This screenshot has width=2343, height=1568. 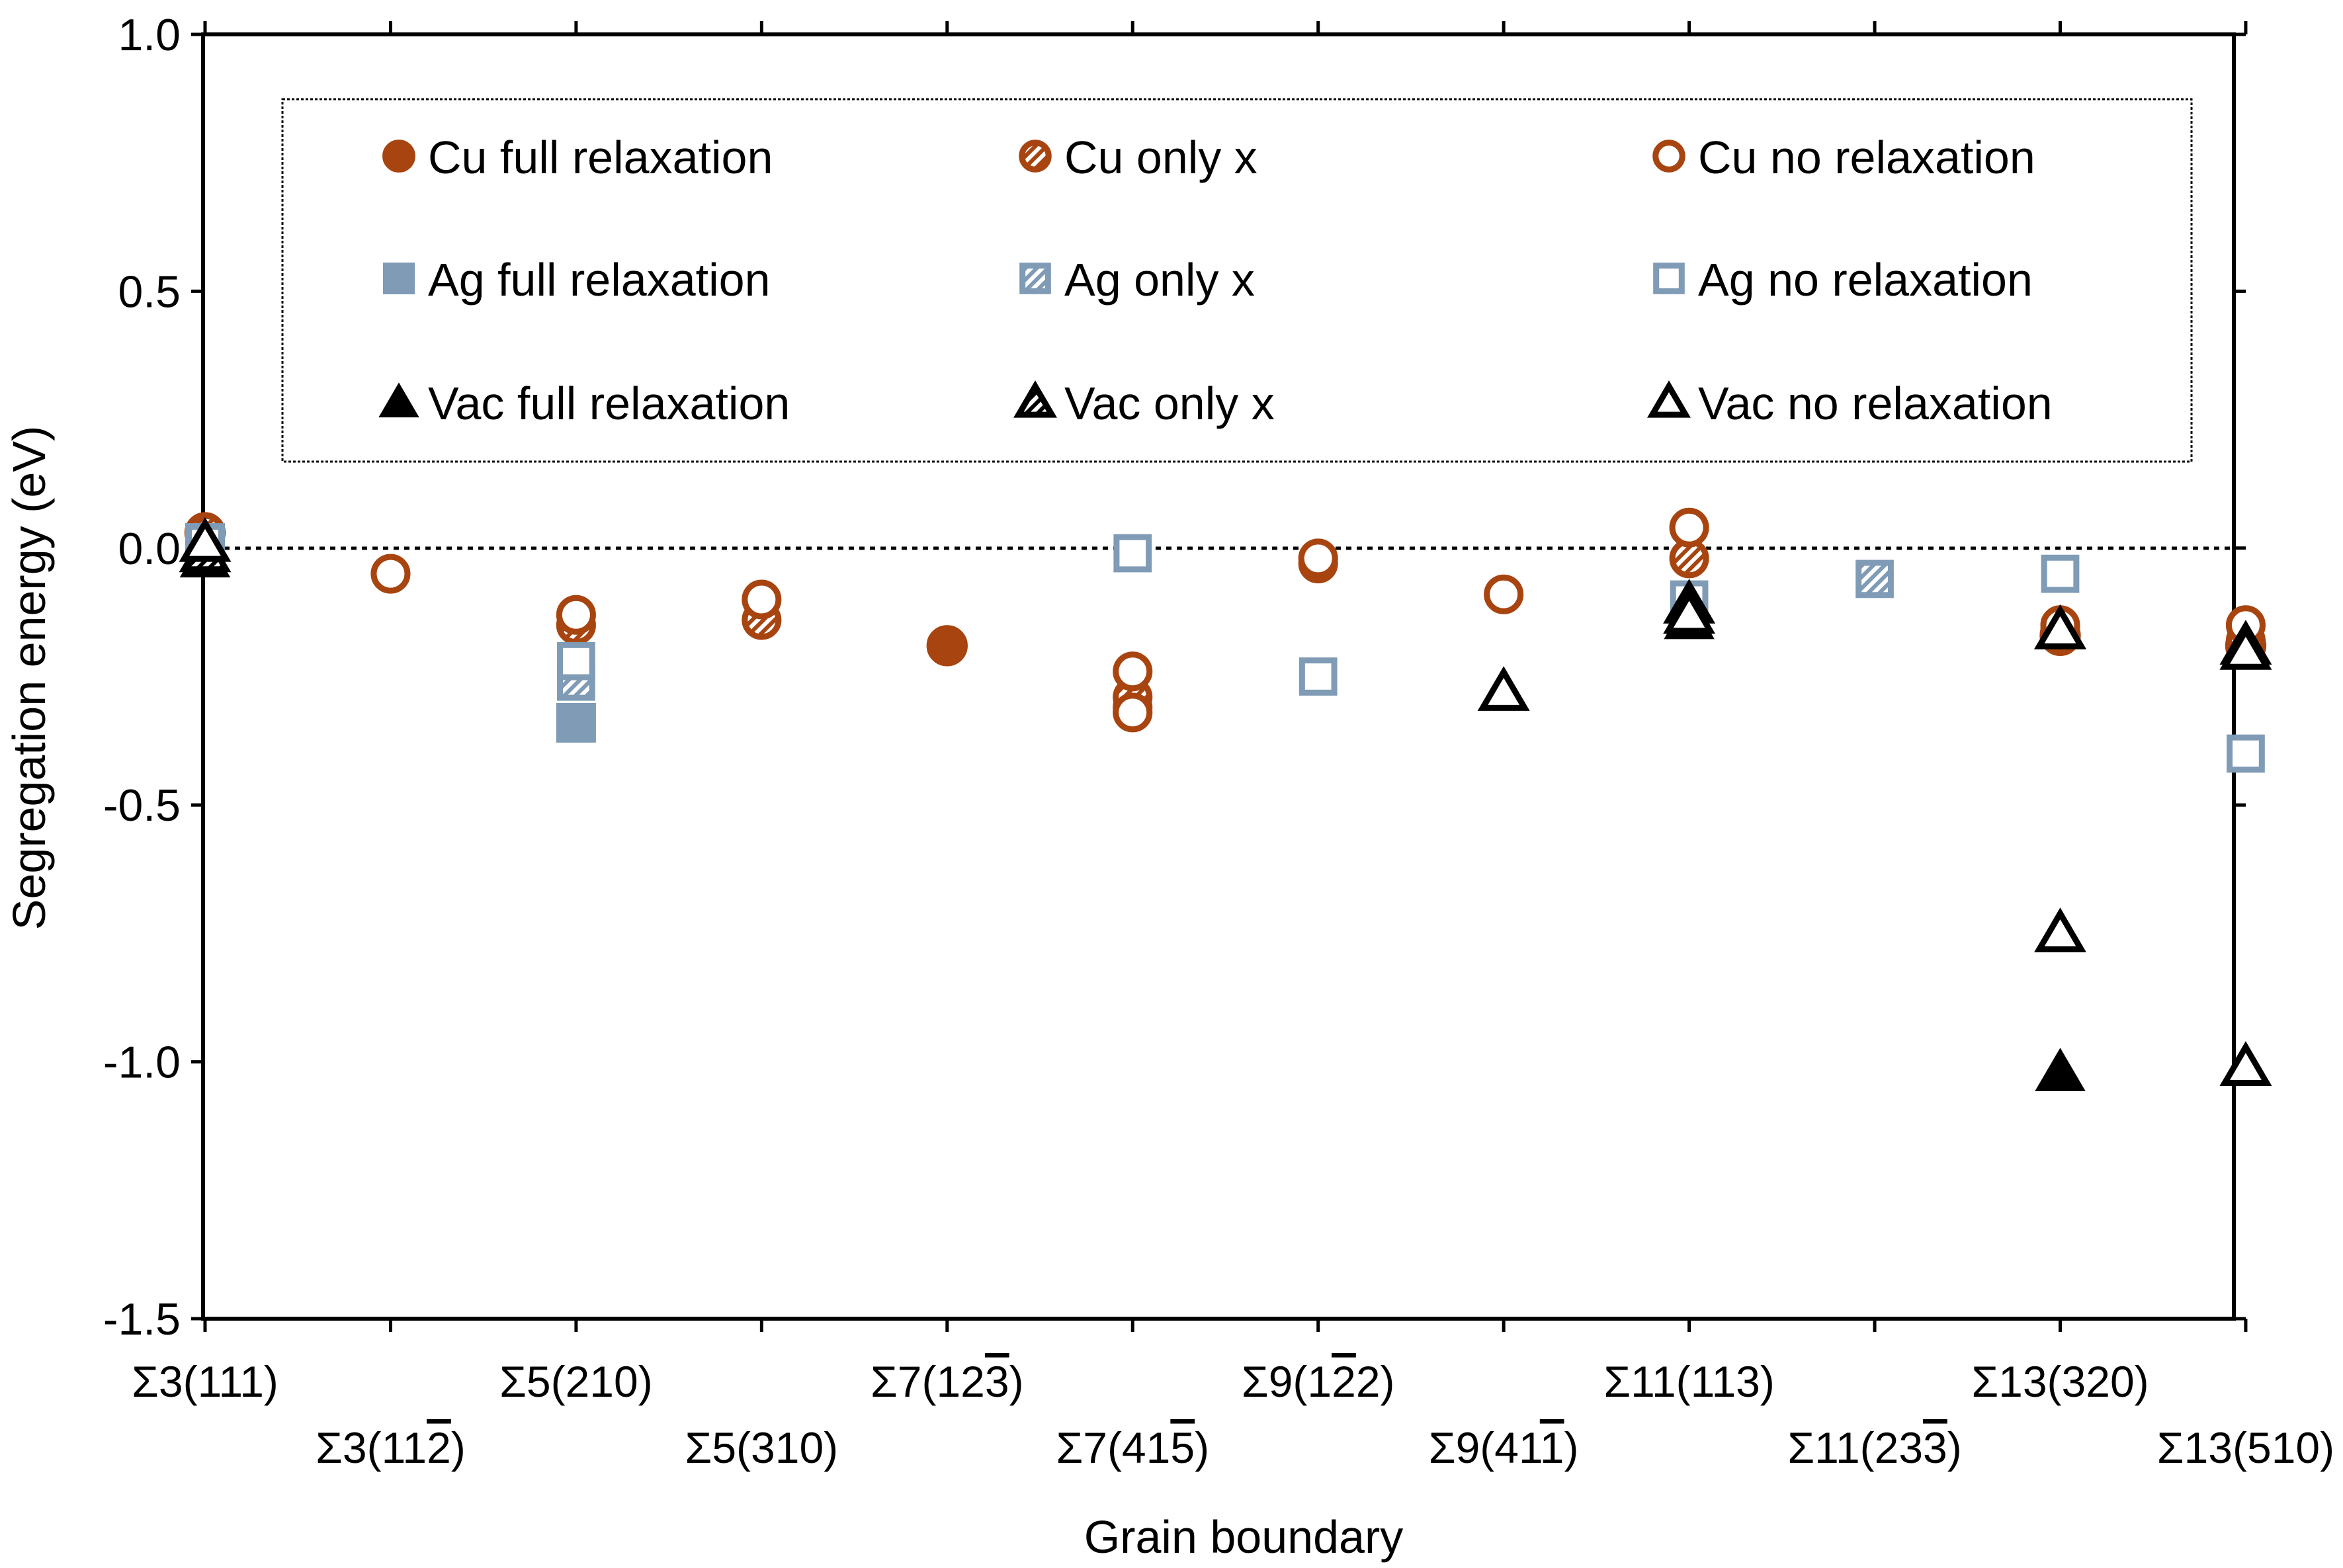 I want to click on y-tick-label: 1.0, so click(x=149, y=35).